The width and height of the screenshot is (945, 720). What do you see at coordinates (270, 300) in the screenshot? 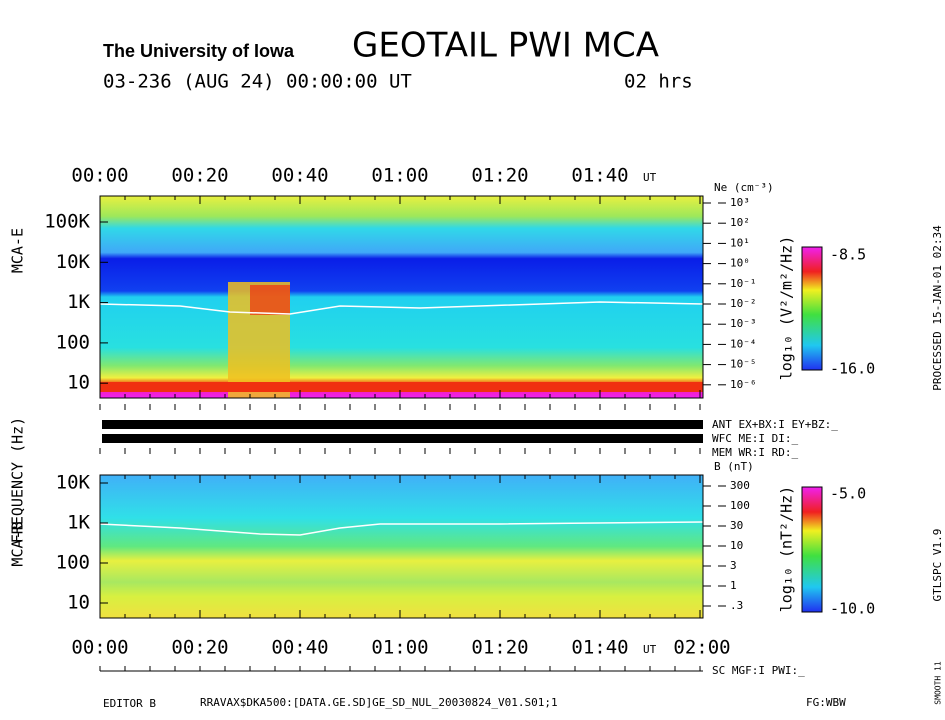
I see `emission-core` at bounding box center [270, 300].